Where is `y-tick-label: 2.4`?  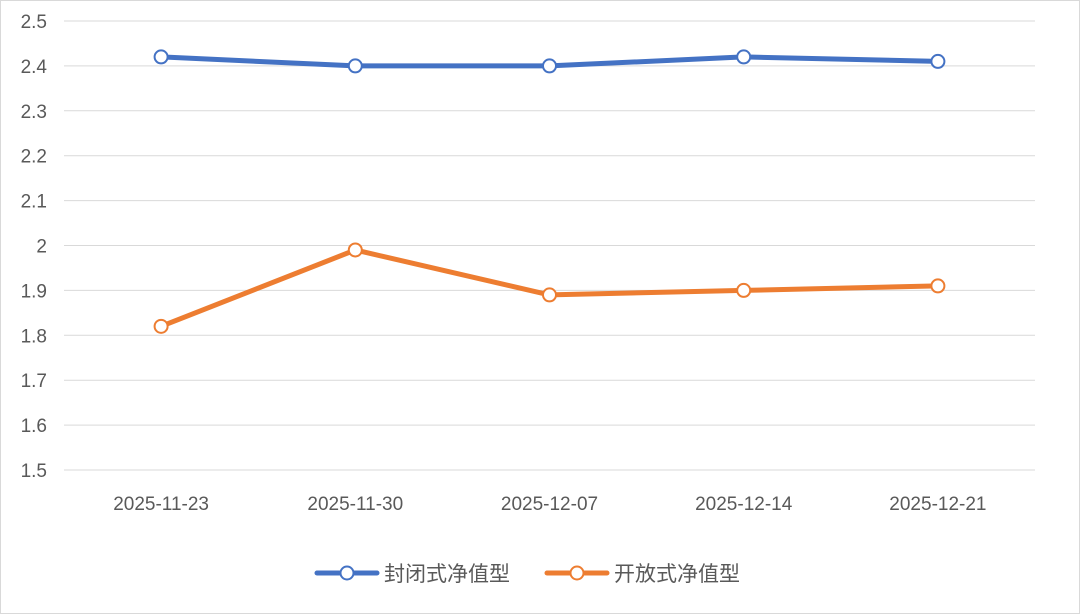 y-tick-label: 2.4 is located at coordinates (34, 67).